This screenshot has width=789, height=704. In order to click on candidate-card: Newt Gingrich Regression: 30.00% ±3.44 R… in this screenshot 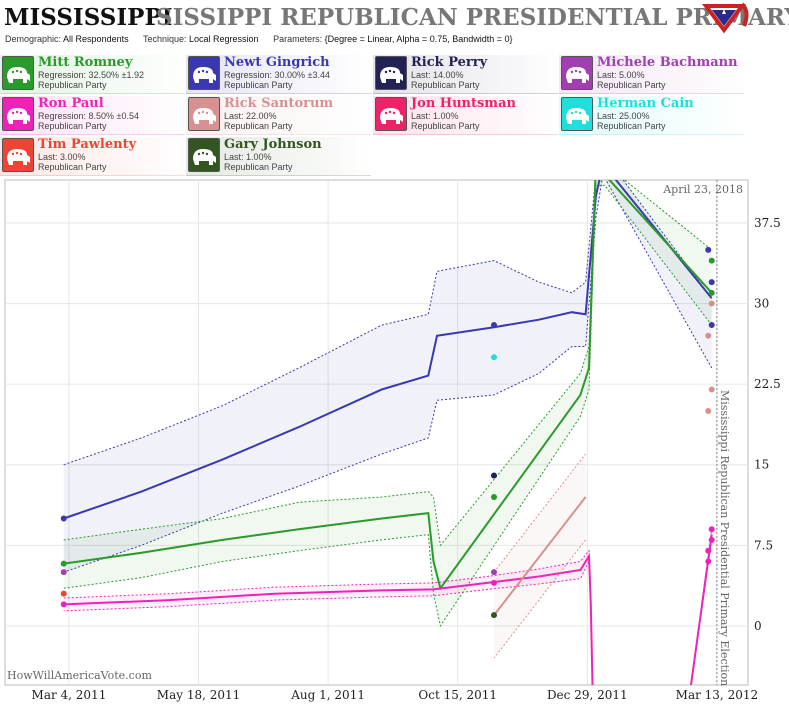, I will do `click(278, 74)`.